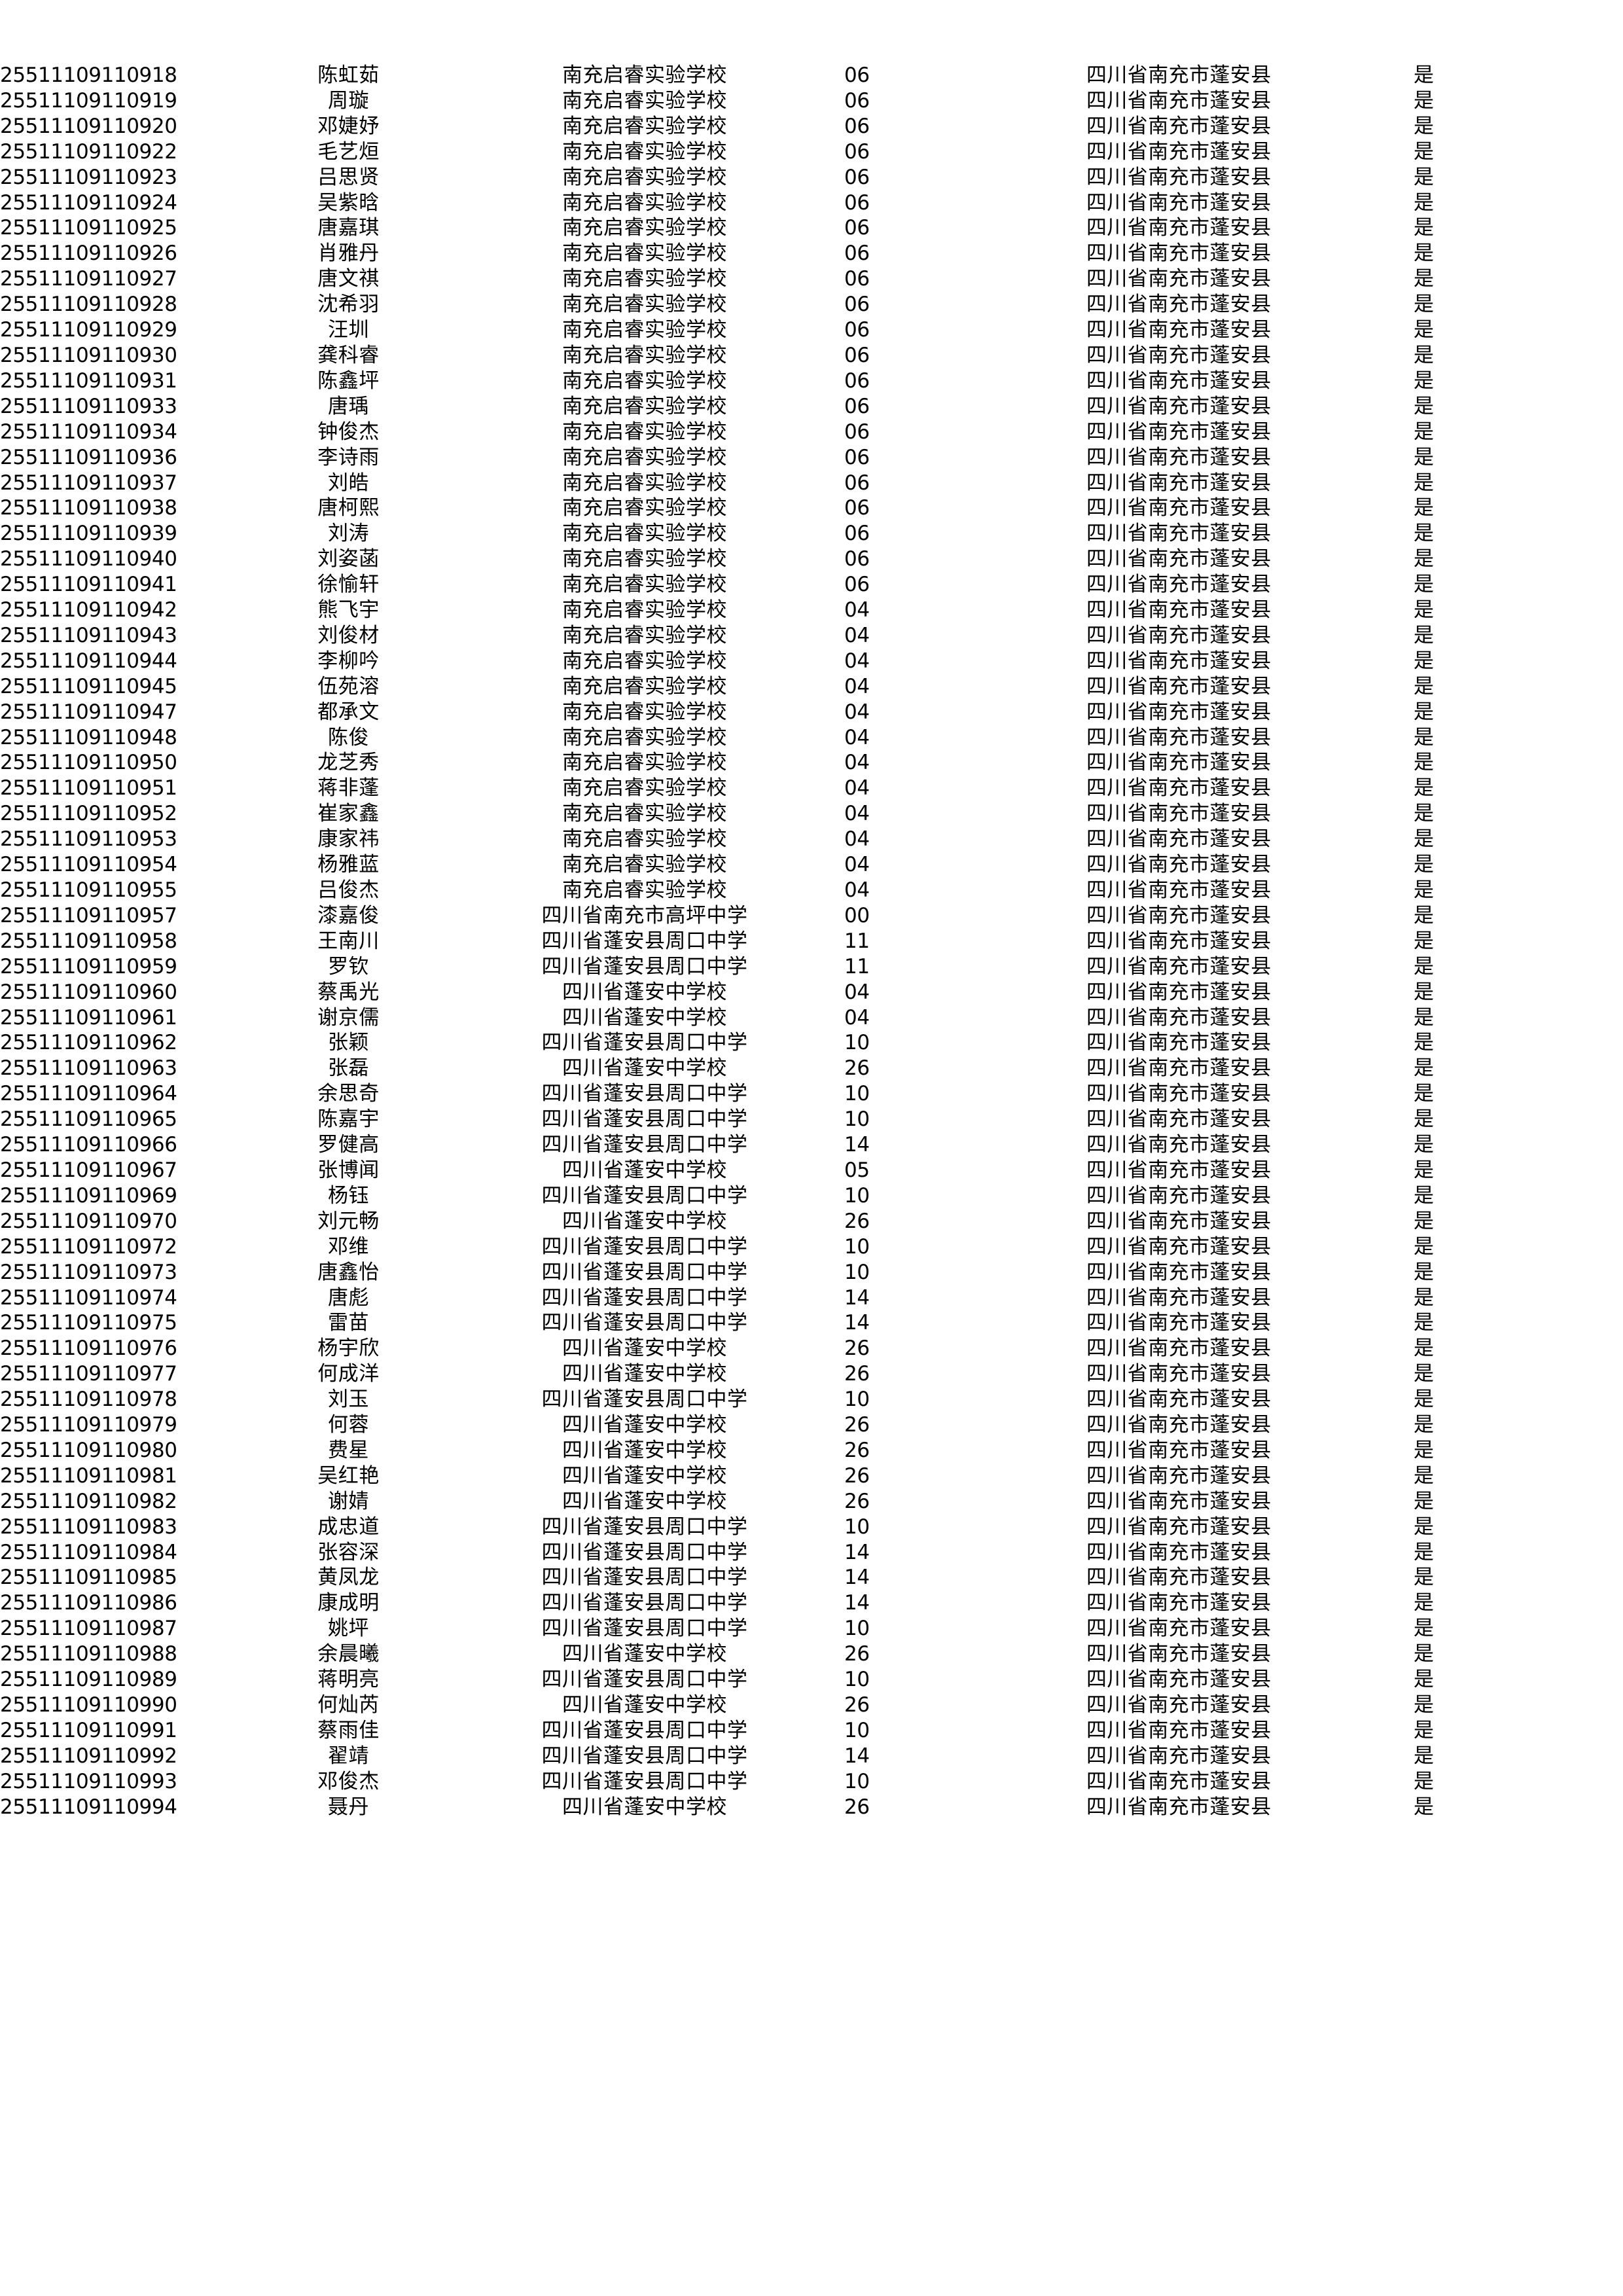 This screenshot has width=1623, height=2296. I want to click on candidate-number: 25511109110923, so click(88, 177).